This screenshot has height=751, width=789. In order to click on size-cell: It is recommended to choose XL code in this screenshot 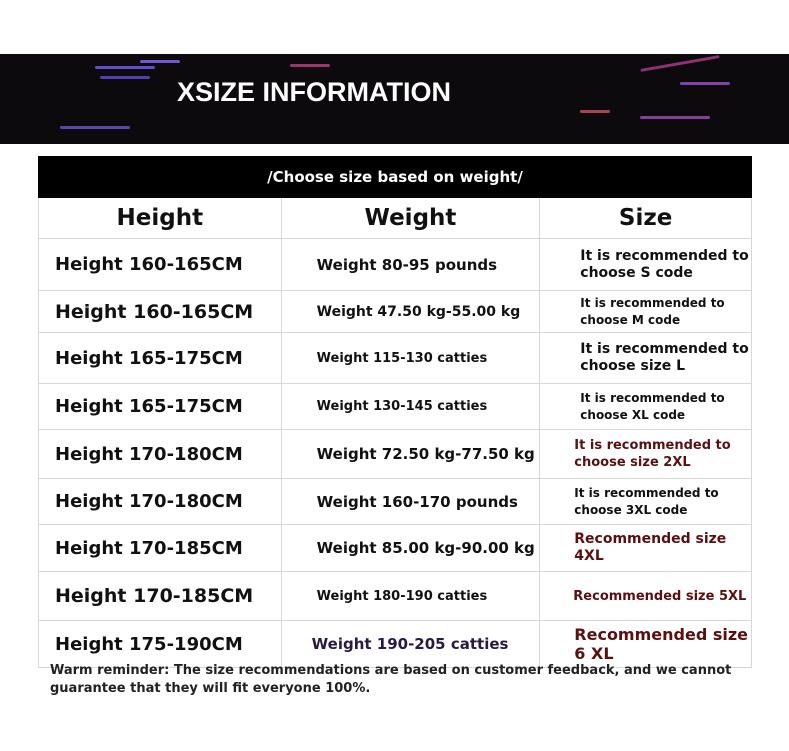, I will do `click(646, 406)`.